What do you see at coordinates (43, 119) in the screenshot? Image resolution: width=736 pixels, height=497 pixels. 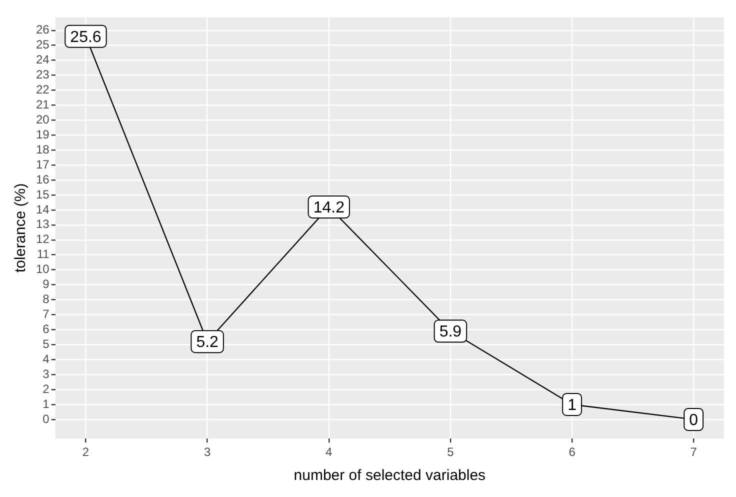 I see `y-tick-label: 20` at bounding box center [43, 119].